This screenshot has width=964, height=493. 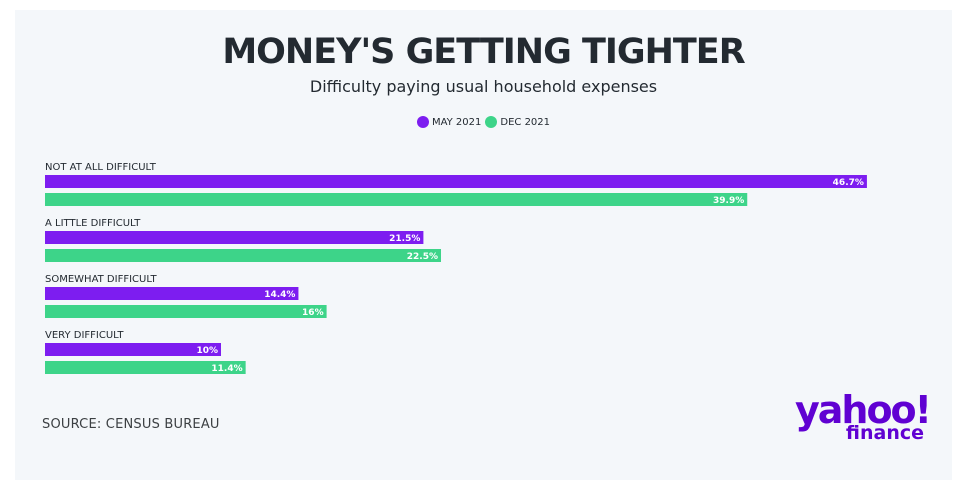 What do you see at coordinates (422, 122) in the screenshot?
I see `legend-swatch-may` at bounding box center [422, 122].